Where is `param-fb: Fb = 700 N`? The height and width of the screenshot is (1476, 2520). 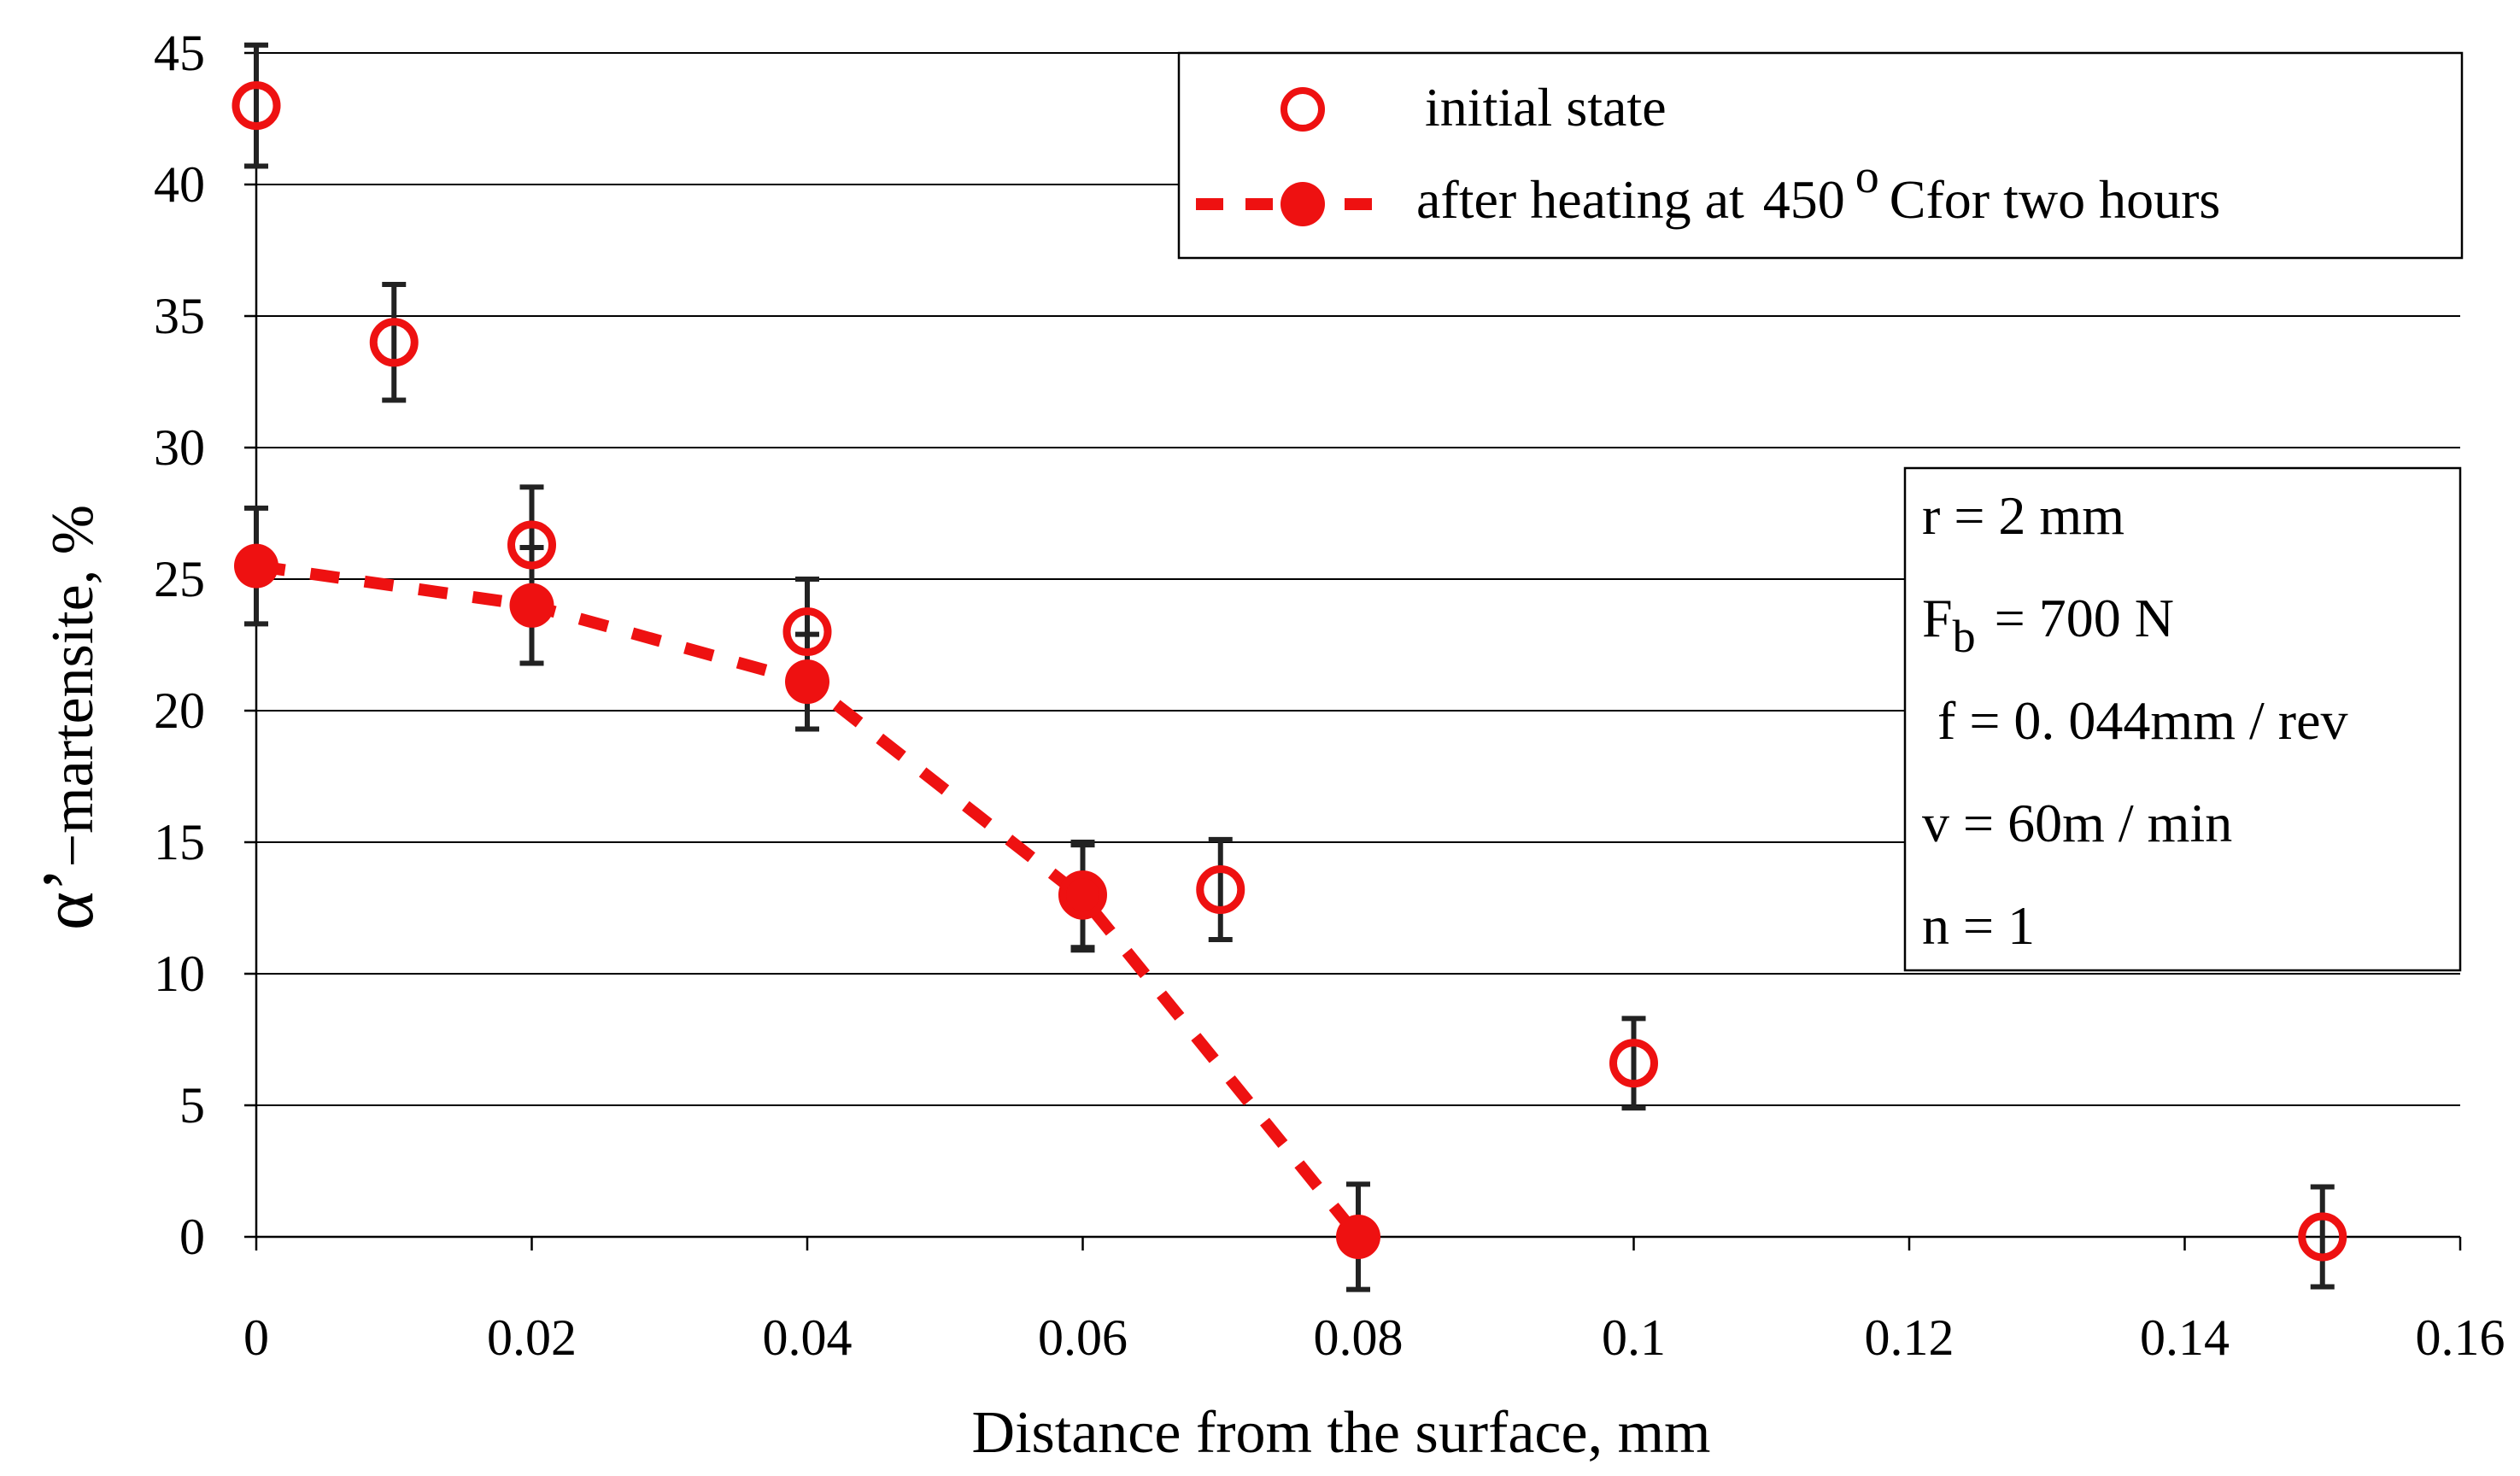
param-fb: Fb = 700 N is located at coordinates (2048, 625).